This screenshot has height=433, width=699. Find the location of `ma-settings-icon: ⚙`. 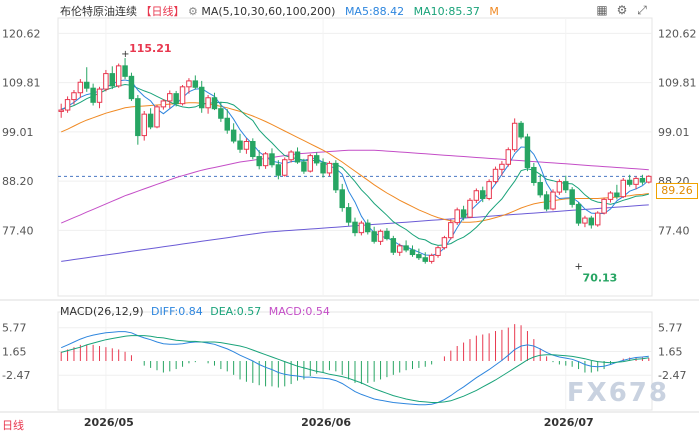

ma-settings-icon: ⚙ is located at coordinates (193, 11).